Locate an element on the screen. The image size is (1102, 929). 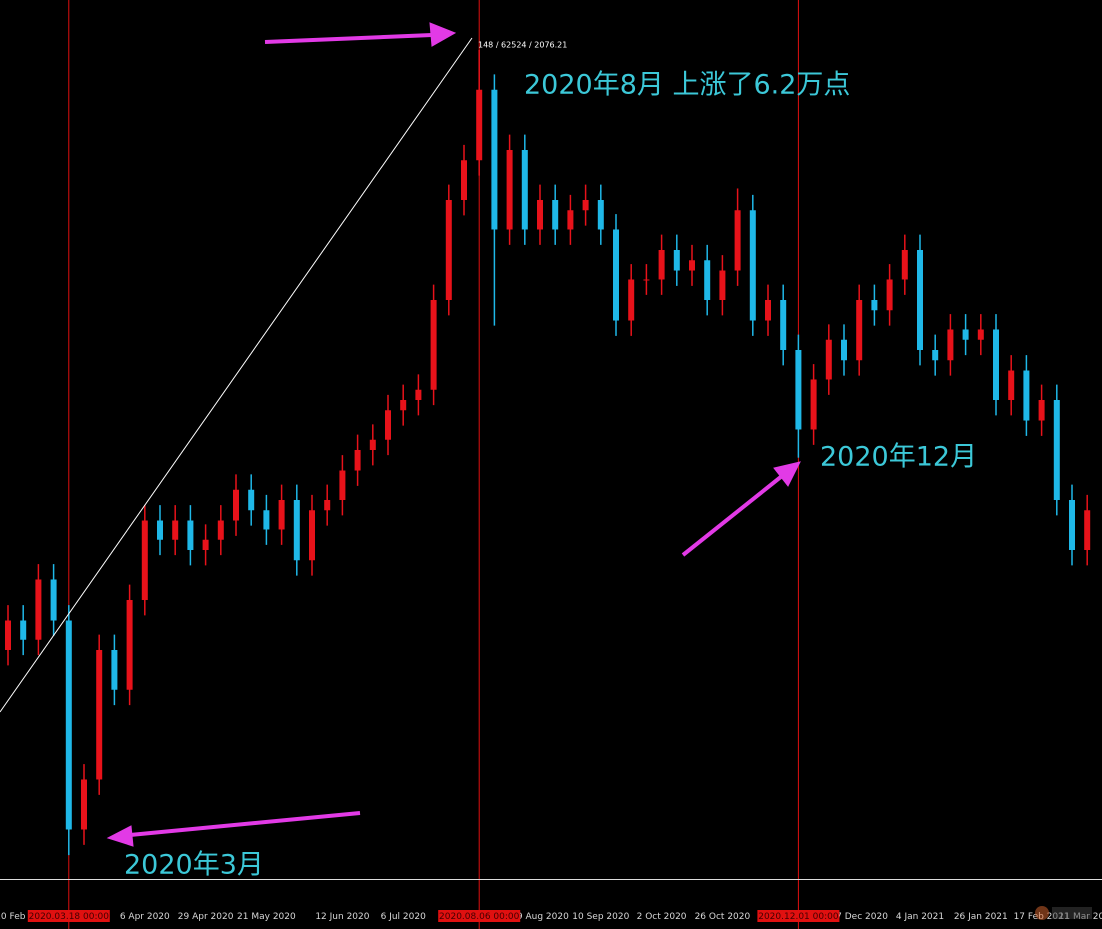
x-tick-label: 26 Oct 2020 is located at coordinates (723, 917).